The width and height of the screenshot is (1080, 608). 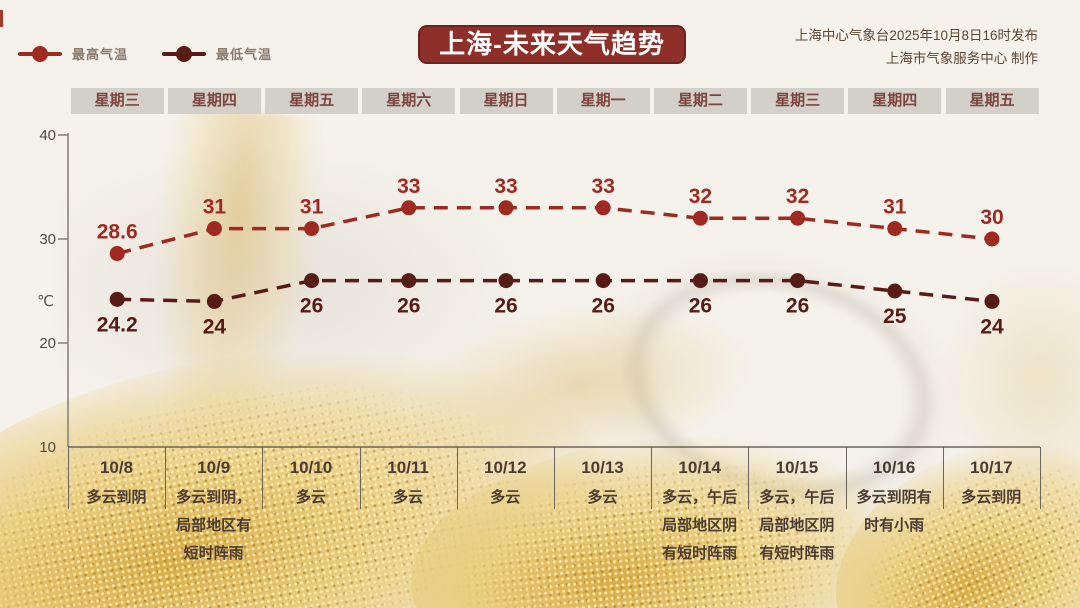 I want to click on weekday-header-5: 星期日, so click(x=506, y=101).